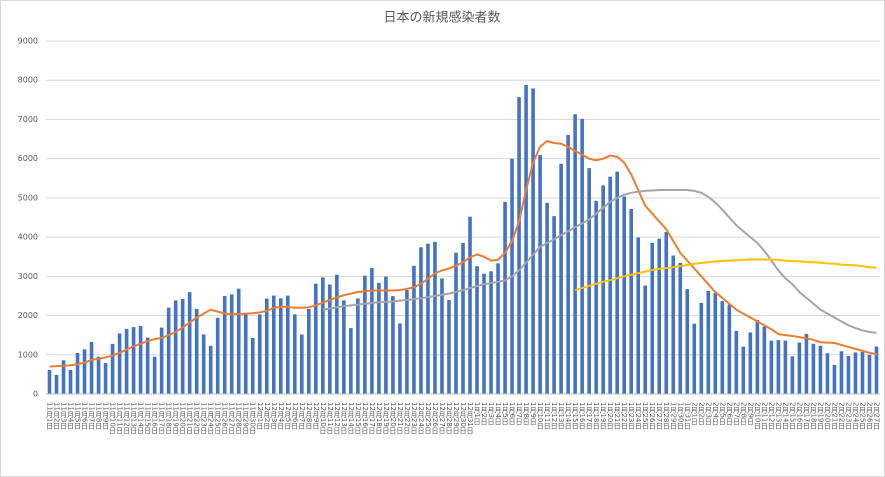  I want to click on x-tick-label: 2月4日, so click(715, 414).